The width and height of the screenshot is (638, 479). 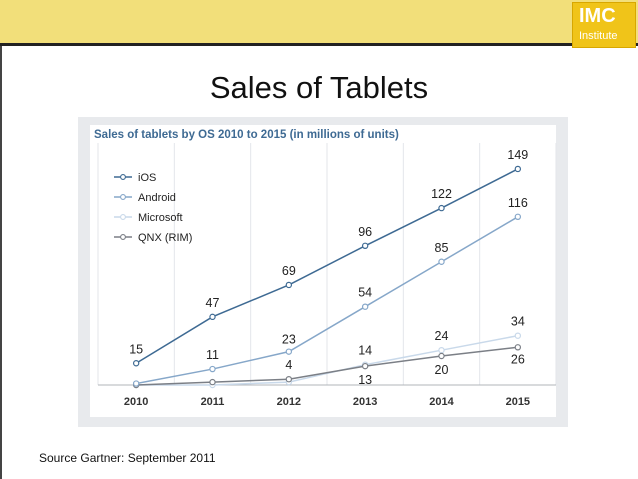 What do you see at coordinates (160, 218) in the screenshot?
I see `legend-entry: Microsoft` at bounding box center [160, 218].